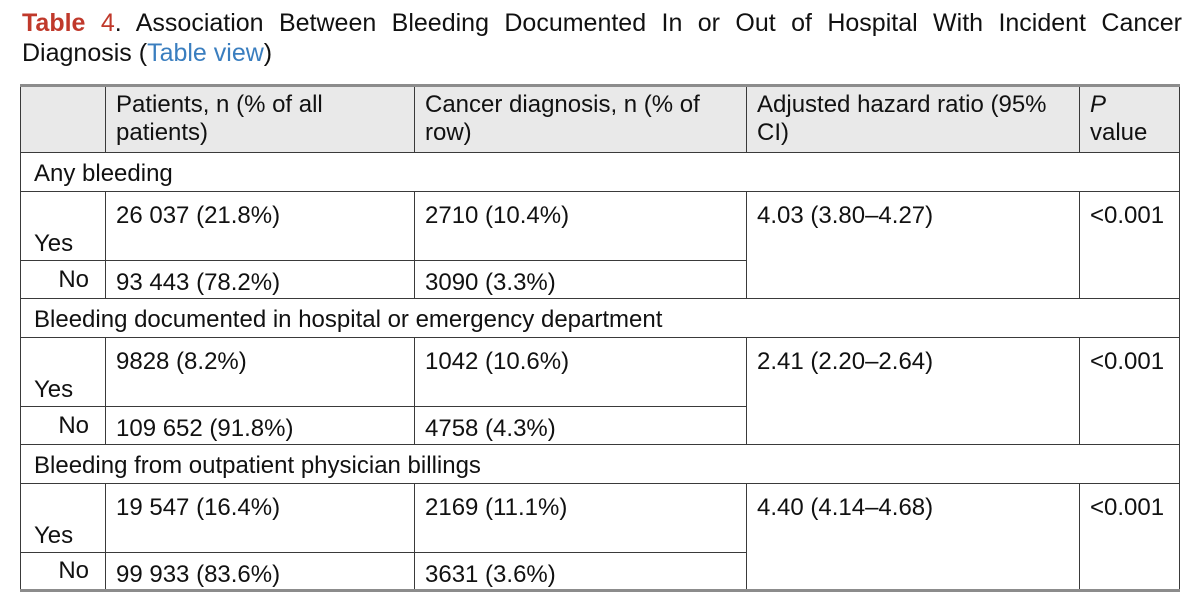 The height and width of the screenshot is (609, 1200). What do you see at coordinates (260, 279) in the screenshot?
I see `cell-patients-no: 93 443 (78.2%)` at bounding box center [260, 279].